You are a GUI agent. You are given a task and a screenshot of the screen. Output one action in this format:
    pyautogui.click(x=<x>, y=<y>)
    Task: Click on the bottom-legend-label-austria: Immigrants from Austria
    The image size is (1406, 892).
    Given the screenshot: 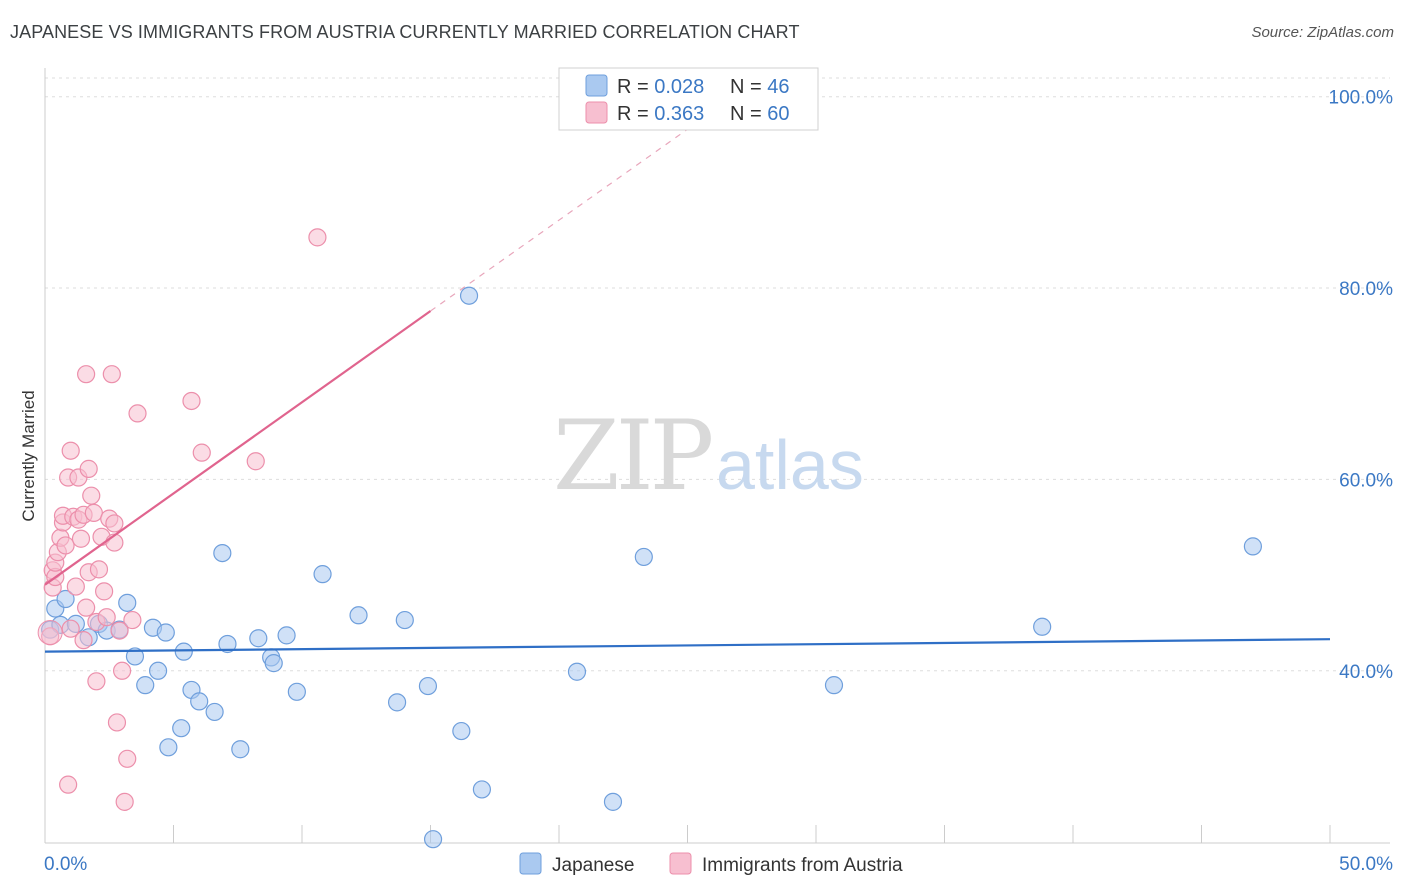 What is the action you would take?
    pyautogui.click(x=802, y=865)
    